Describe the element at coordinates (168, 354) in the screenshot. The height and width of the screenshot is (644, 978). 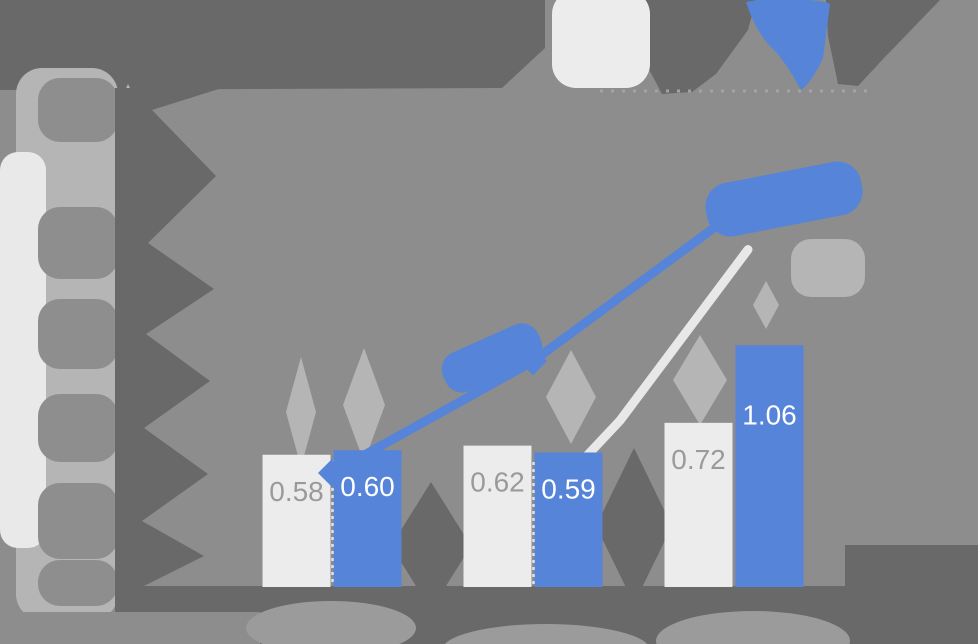
I see `axis-zigzag-blob` at that location.